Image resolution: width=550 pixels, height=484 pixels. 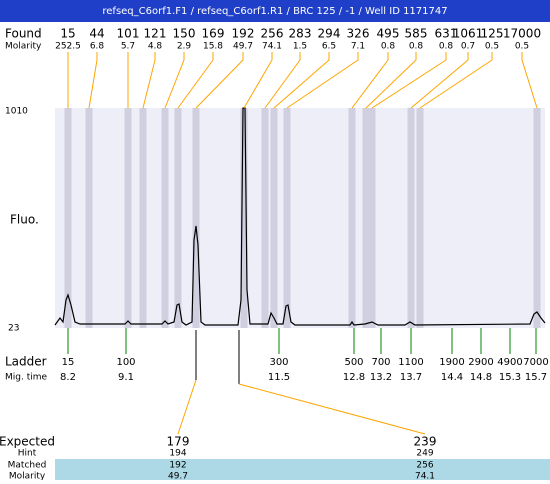 What do you see at coordinates (302, 469) in the screenshot?
I see `matched-band` at bounding box center [302, 469].